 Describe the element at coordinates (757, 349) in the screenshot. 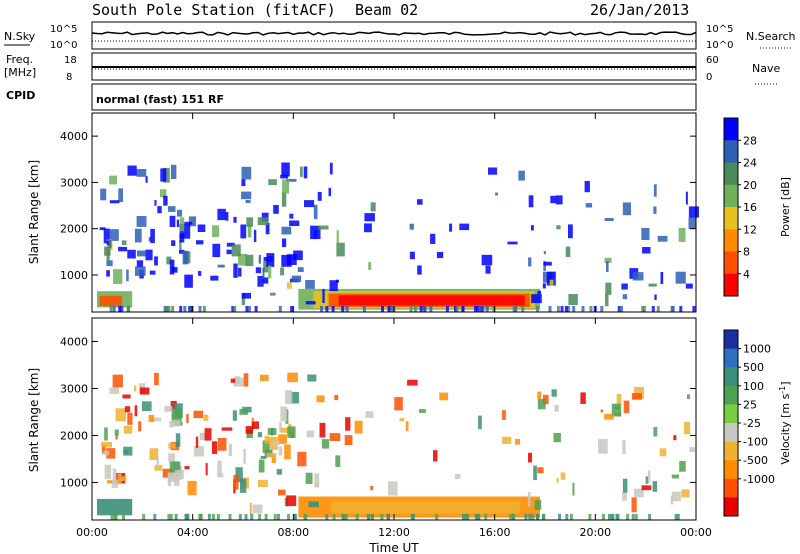

I see `velocity-cbar-label-0: 1000` at that location.